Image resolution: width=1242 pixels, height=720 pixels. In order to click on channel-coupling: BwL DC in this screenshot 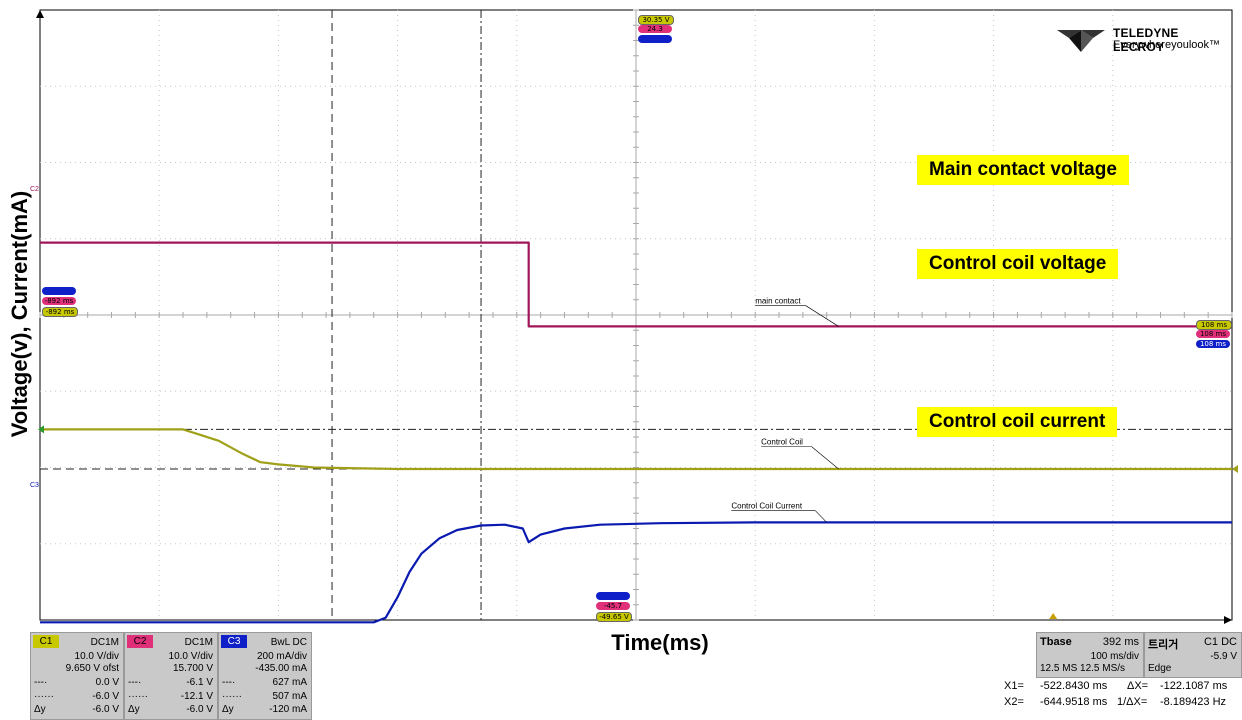, I will do `click(288, 642)`.